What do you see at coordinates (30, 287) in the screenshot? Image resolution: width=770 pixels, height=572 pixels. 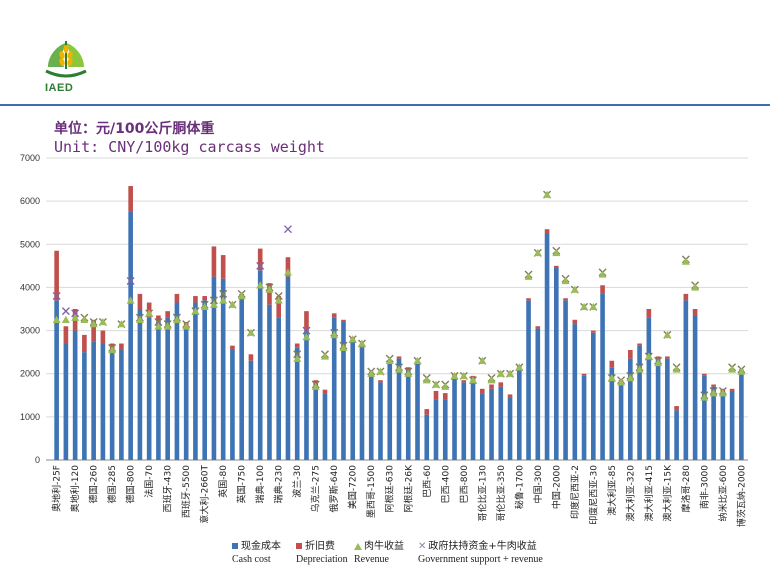 I see `y-tick-label: 4000` at bounding box center [30, 287].